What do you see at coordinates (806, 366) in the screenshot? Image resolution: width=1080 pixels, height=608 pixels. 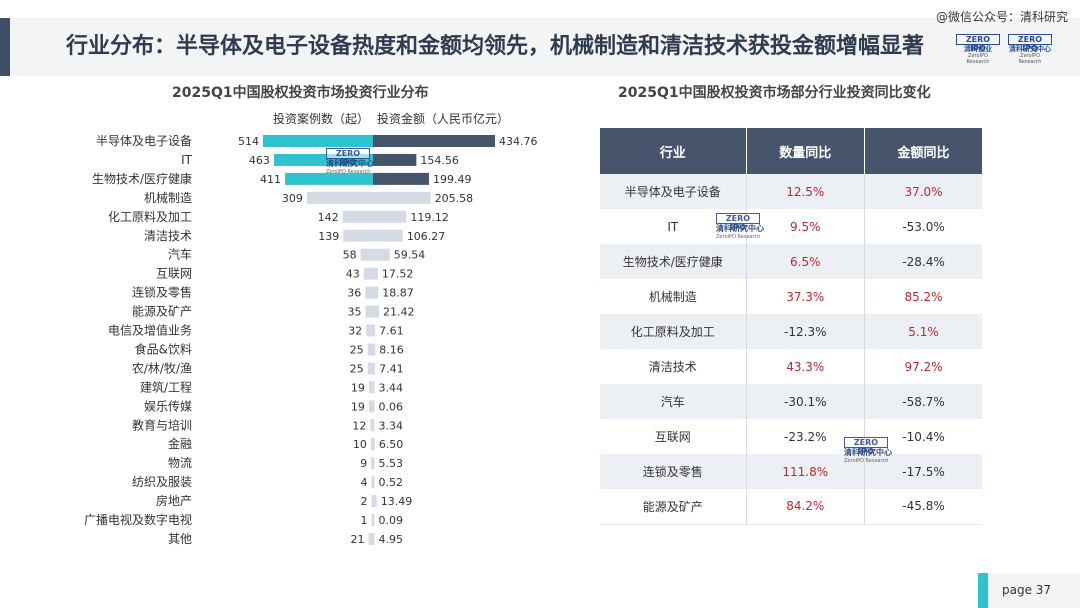 I see `count-yoy-cell: 43.3%` at bounding box center [806, 366].